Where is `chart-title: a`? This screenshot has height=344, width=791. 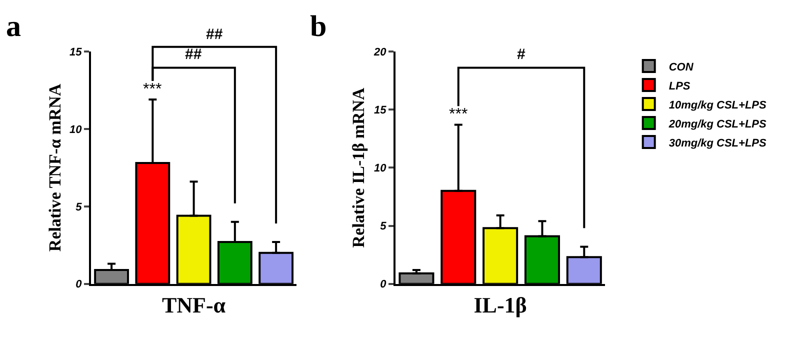
chart-title: a is located at coordinates (13, 26).